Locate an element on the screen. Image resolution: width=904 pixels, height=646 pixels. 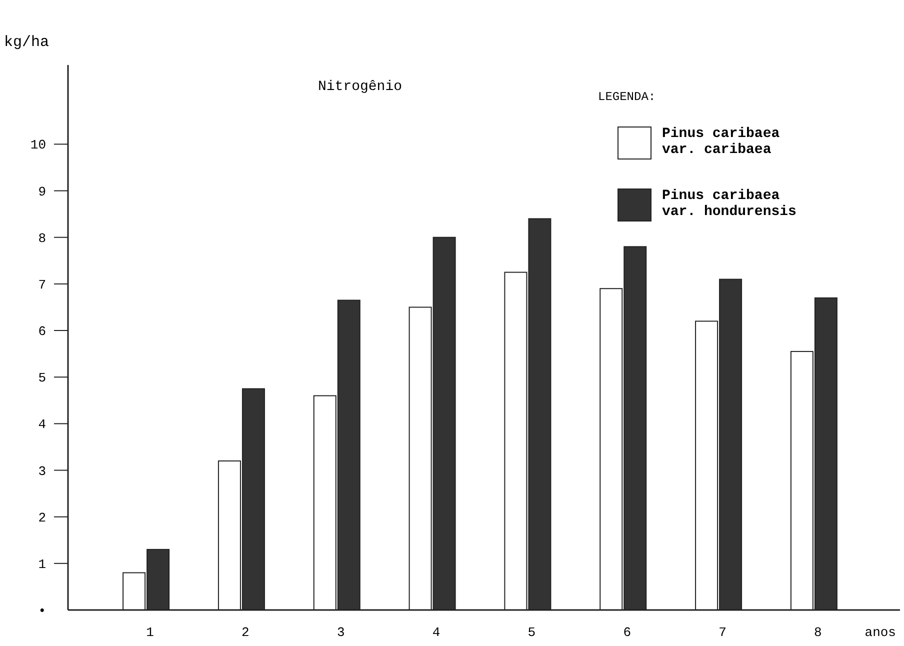
y-tick-label: 4 is located at coordinates (42, 424).